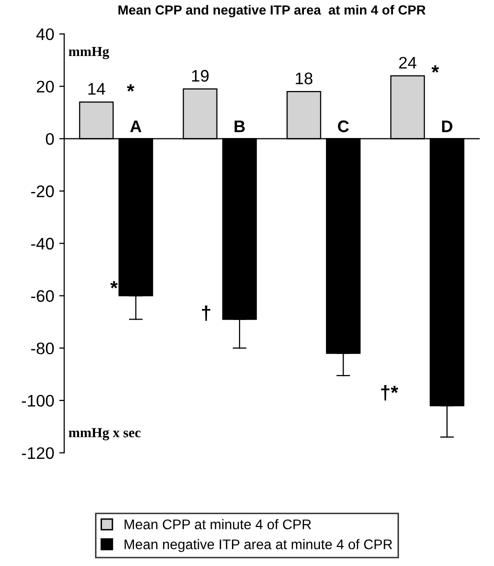 This screenshot has width=494, height=566. What do you see at coordinates (38, 453) in the screenshot?
I see `y-tick-label: -120` at bounding box center [38, 453].